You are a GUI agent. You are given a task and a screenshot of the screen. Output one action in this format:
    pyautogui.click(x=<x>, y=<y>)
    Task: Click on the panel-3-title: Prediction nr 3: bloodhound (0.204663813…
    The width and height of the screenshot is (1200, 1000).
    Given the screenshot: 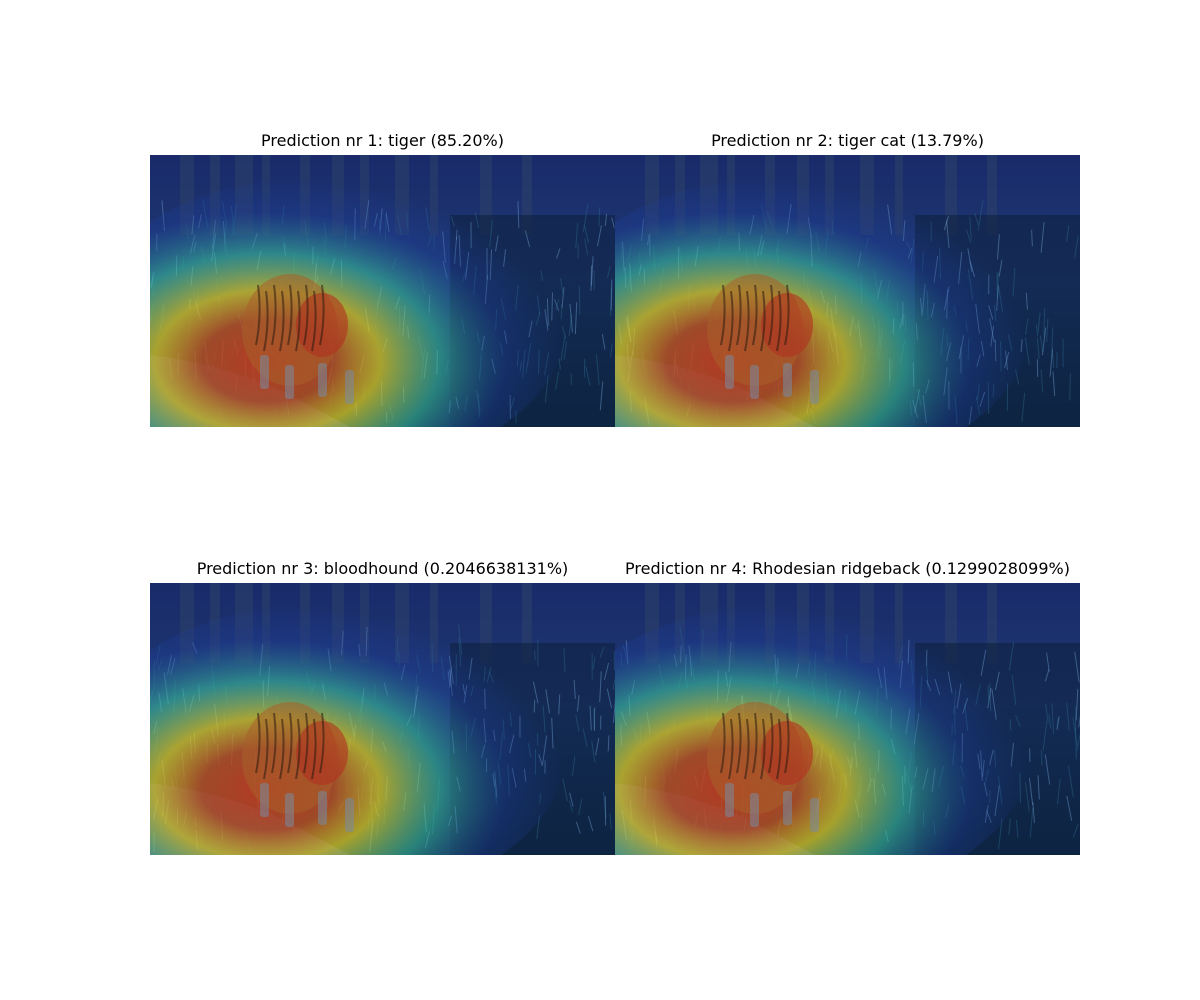 What is the action you would take?
    pyautogui.click(x=382, y=568)
    